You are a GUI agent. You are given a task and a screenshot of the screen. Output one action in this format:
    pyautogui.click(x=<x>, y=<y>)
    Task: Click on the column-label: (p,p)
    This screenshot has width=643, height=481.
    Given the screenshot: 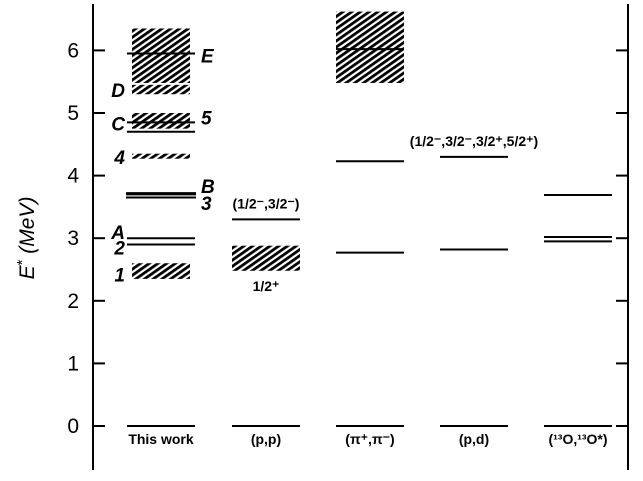 What is the action you would take?
    pyautogui.click(x=266, y=439)
    